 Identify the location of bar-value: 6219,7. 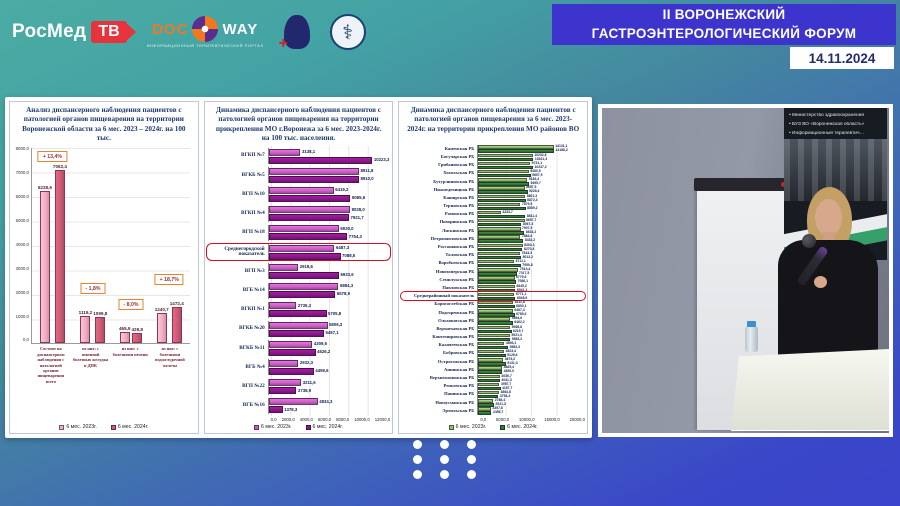
(518, 330).